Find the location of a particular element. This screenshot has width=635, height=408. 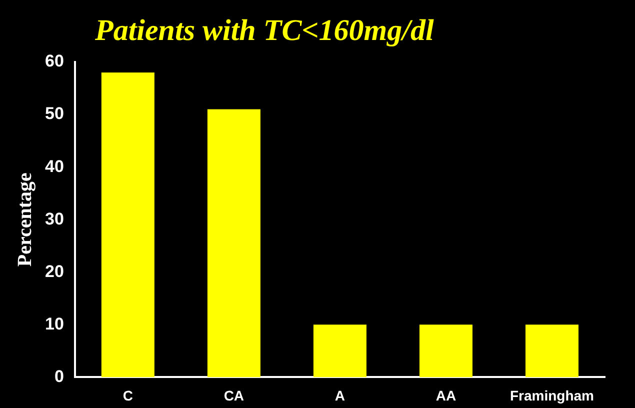

y-tick-label: 10 is located at coordinates (54, 324).